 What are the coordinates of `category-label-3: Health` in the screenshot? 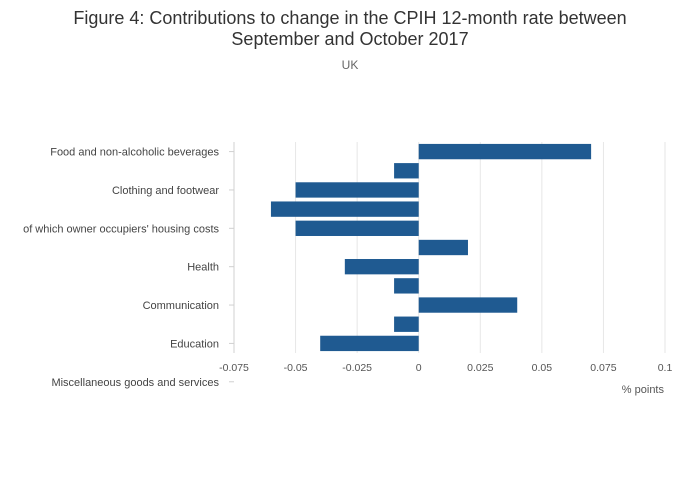 It's located at (203, 268).